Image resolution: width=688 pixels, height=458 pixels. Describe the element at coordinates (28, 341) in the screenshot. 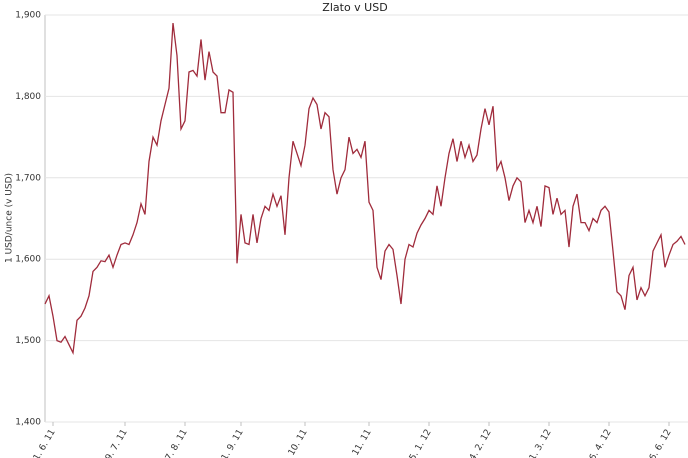

I see `y-tick-label: 1,500` at that location.